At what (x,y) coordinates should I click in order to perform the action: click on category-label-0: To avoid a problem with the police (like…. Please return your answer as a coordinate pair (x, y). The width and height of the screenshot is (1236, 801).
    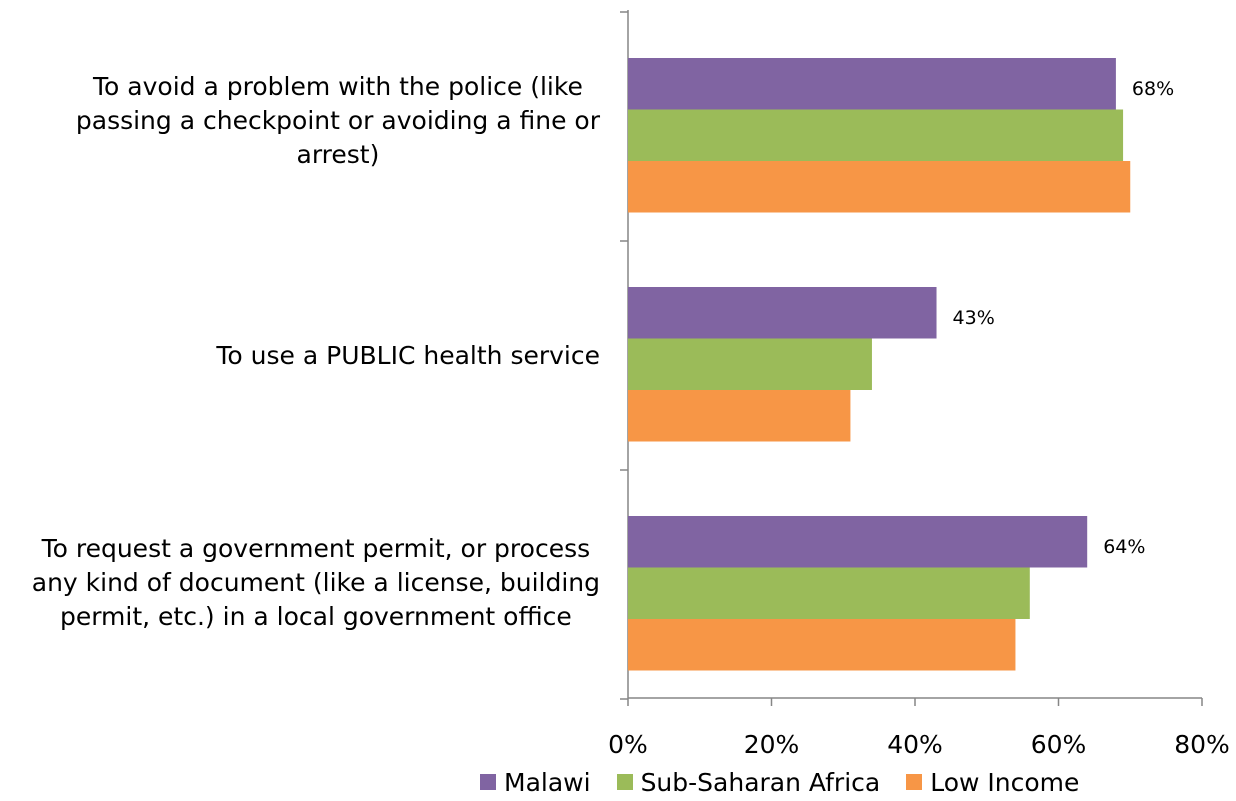
    Looking at the image, I should click on (337, 120).